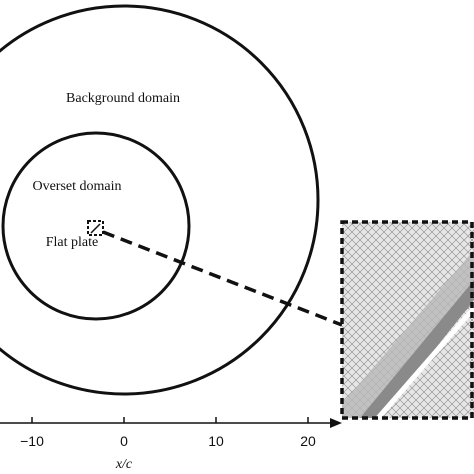  I want to click on zoom-view, so click(408, 320).